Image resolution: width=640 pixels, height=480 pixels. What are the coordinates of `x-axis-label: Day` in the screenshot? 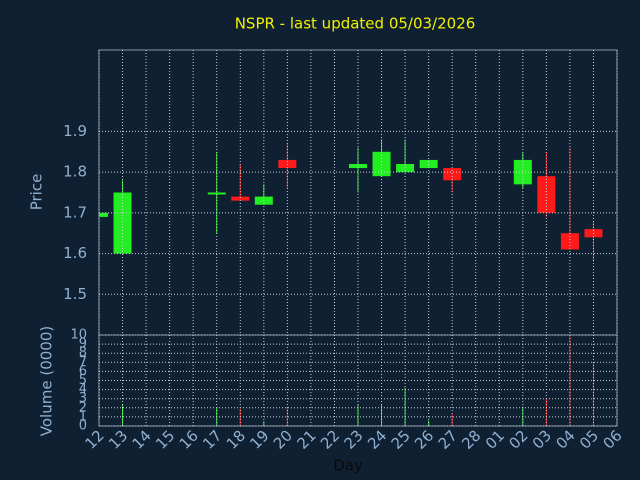 It's located at (348, 466).